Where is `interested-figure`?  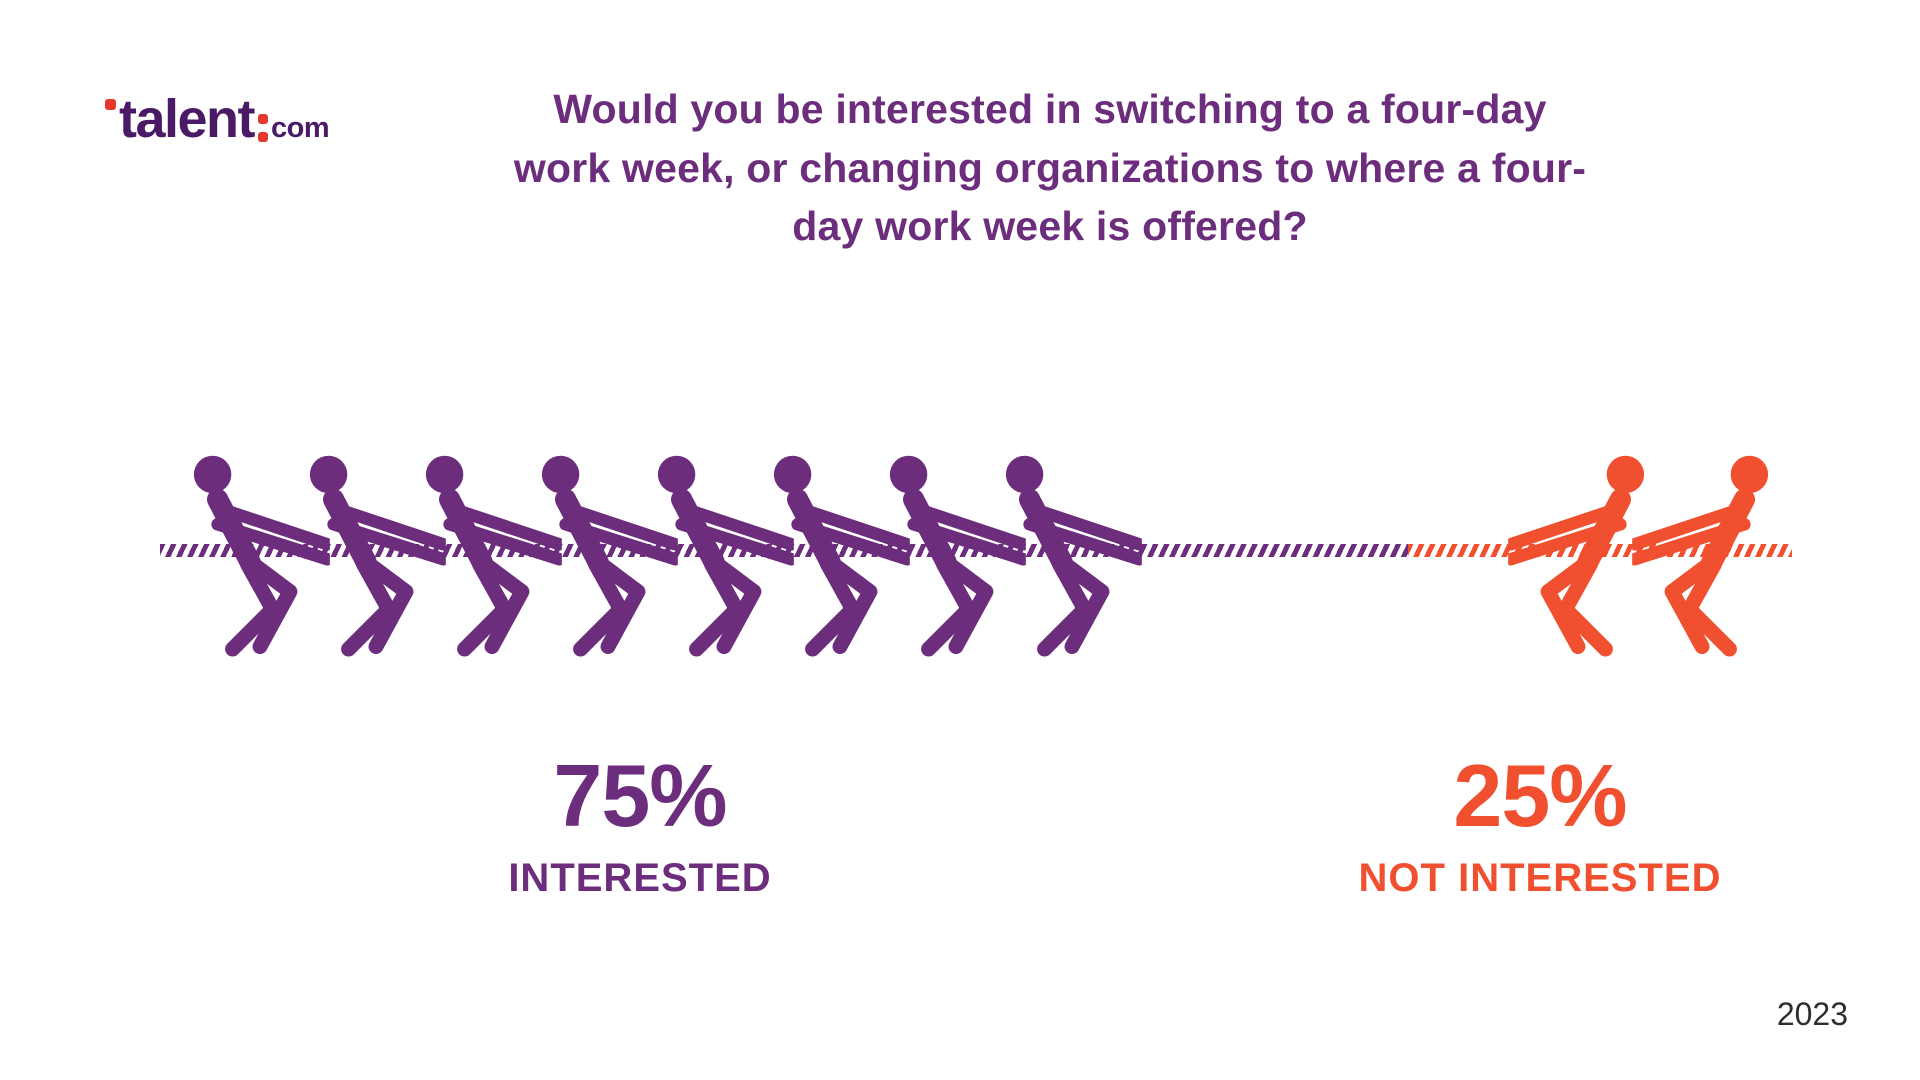
interested-figure is located at coordinates (1067, 558).